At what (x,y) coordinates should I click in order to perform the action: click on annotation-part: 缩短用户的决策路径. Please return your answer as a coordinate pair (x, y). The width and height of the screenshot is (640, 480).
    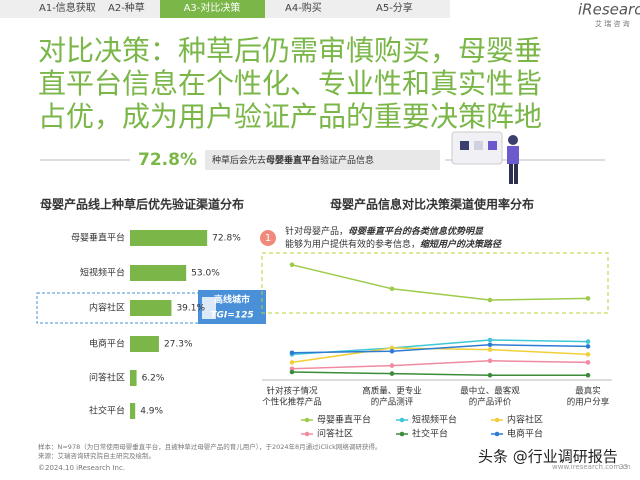
    Looking at the image, I should click on (461, 244).